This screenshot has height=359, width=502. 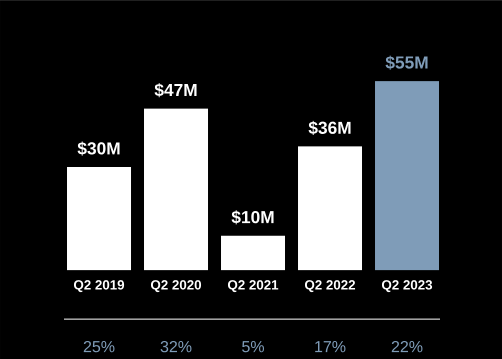 I want to click on text: 25%, so click(x=99, y=346).